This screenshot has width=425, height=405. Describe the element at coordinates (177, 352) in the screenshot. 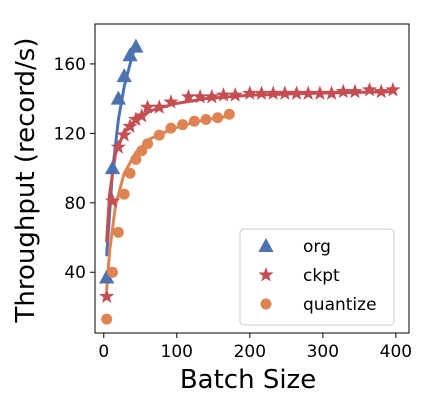

I see `x-tick-label: 100` at that location.